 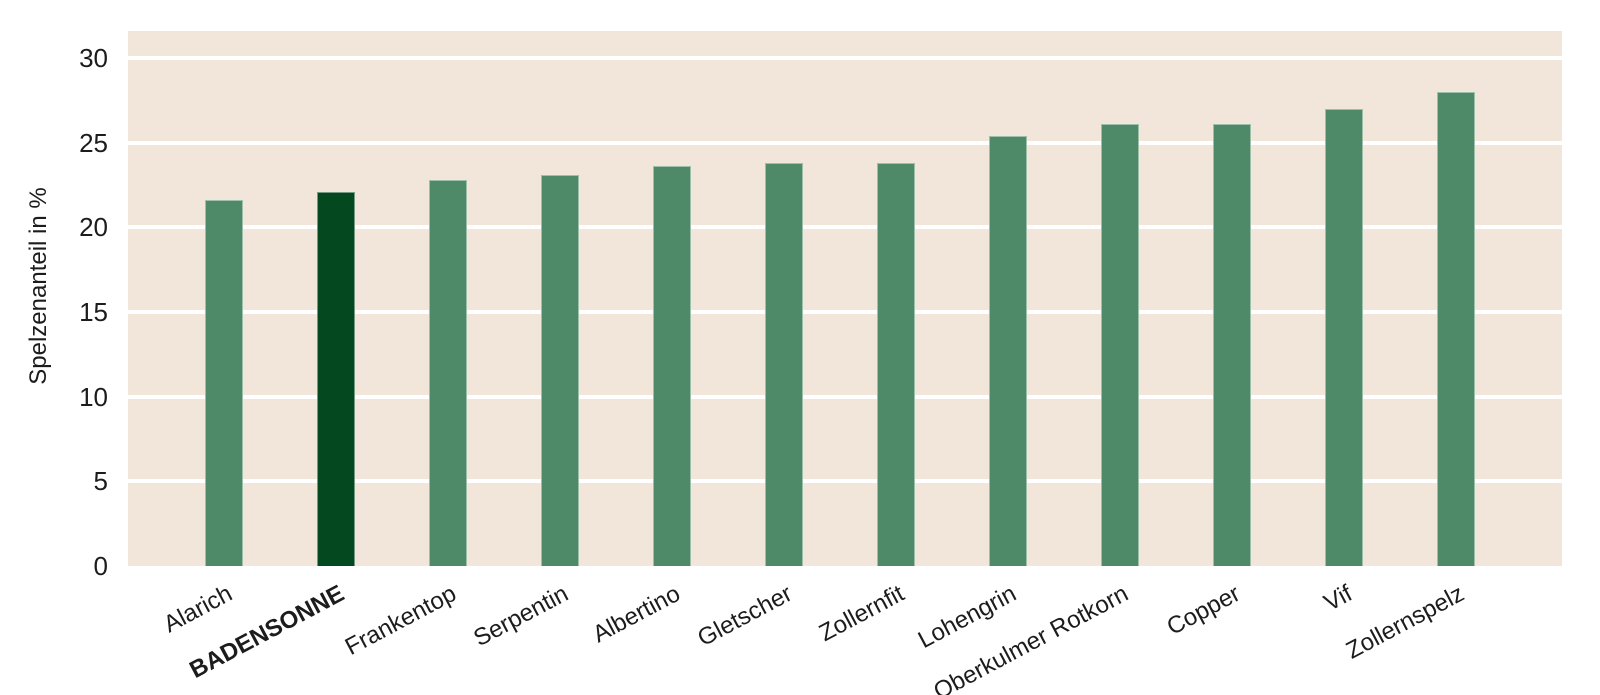 What do you see at coordinates (1456, 328) in the screenshot?
I see `bar-zollernspelz` at bounding box center [1456, 328].